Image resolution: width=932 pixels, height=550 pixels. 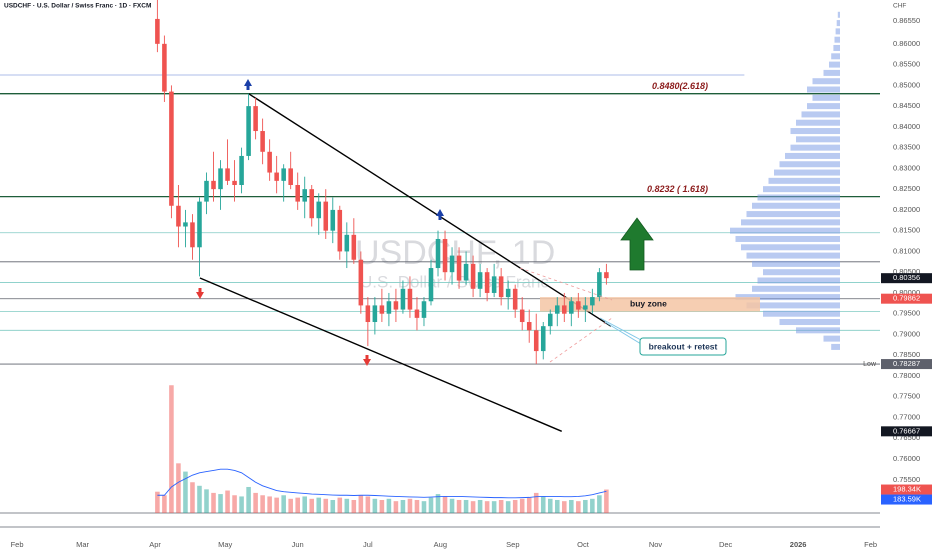 What do you see at coordinates (620, 329) in the screenshot?
I see `callout-pointer` at bounding box center [620, 329].